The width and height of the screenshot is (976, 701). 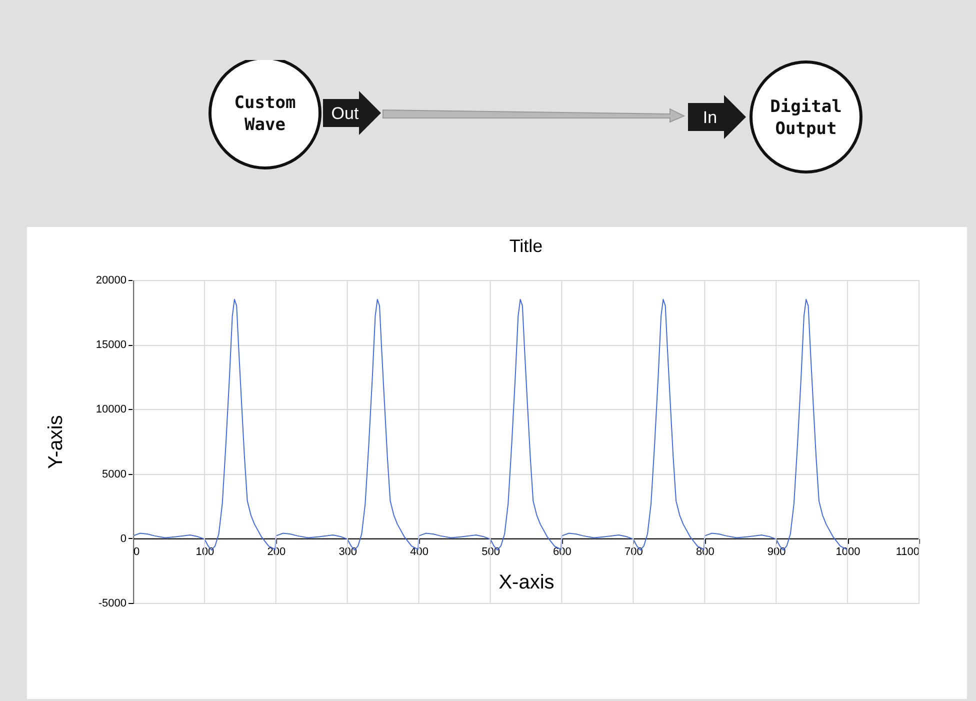 I want to click on y-axis-title: Y-axis, so click(x=55, y=442).